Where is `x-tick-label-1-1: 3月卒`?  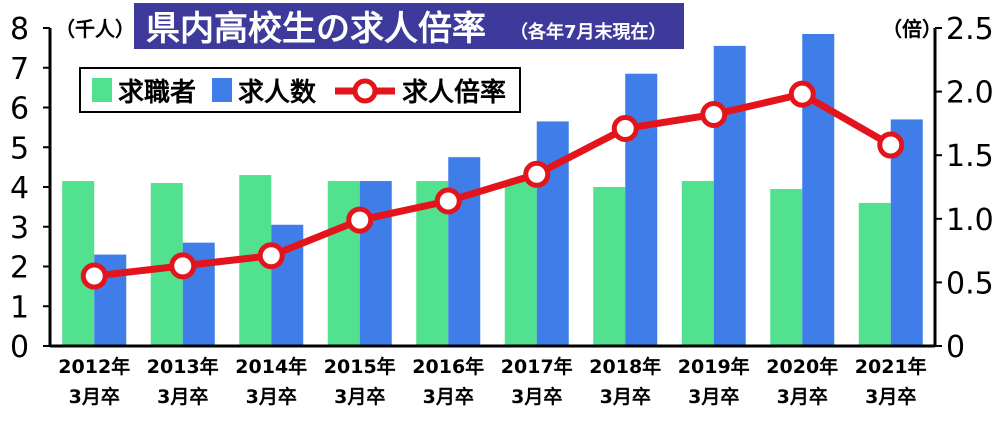 x-tick-label-1-1: 3月卒 is located at coordinates (182, 396).